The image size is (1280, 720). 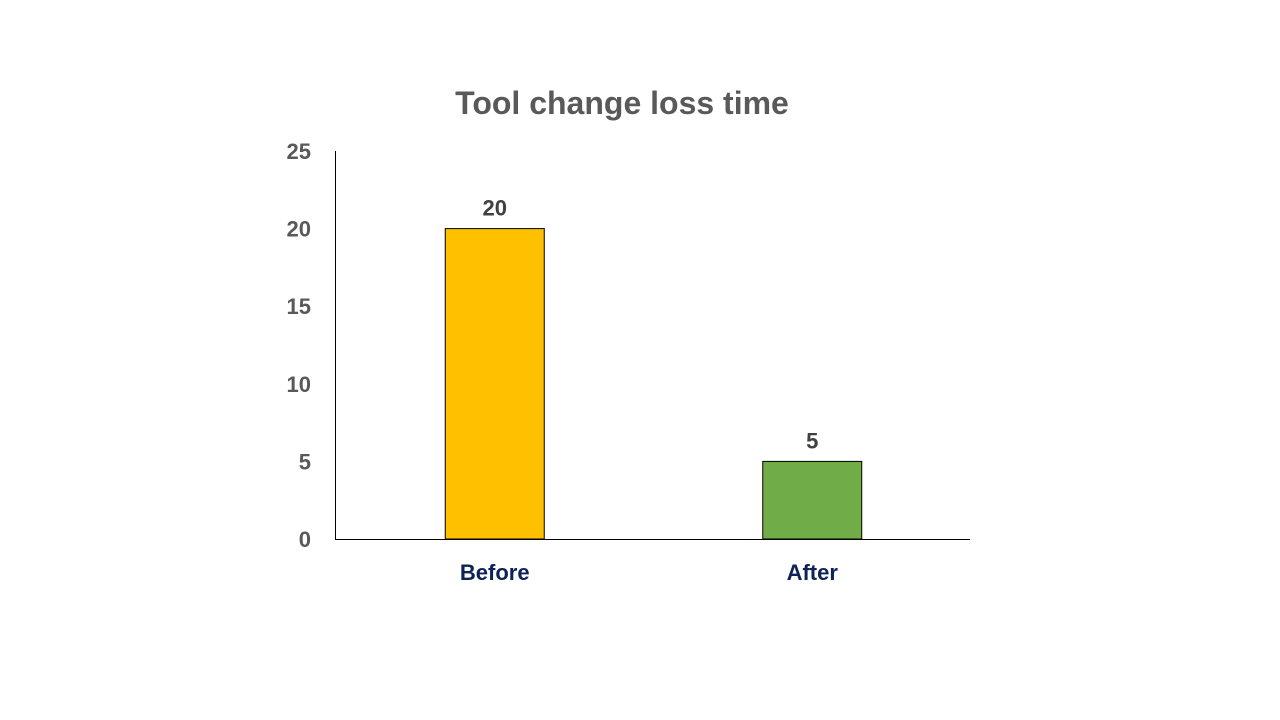 I want to click on x-axis-ticks: Before After, so click(x=649, y=572).